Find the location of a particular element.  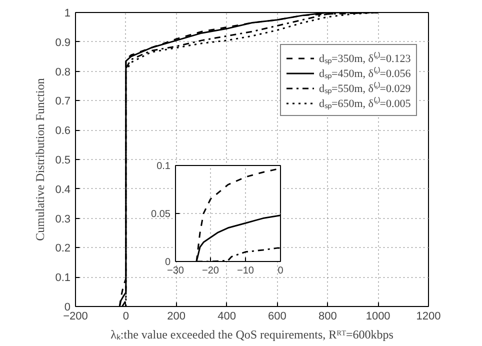

y-tick-label: 0.05 is located at coordinates (161, 214).